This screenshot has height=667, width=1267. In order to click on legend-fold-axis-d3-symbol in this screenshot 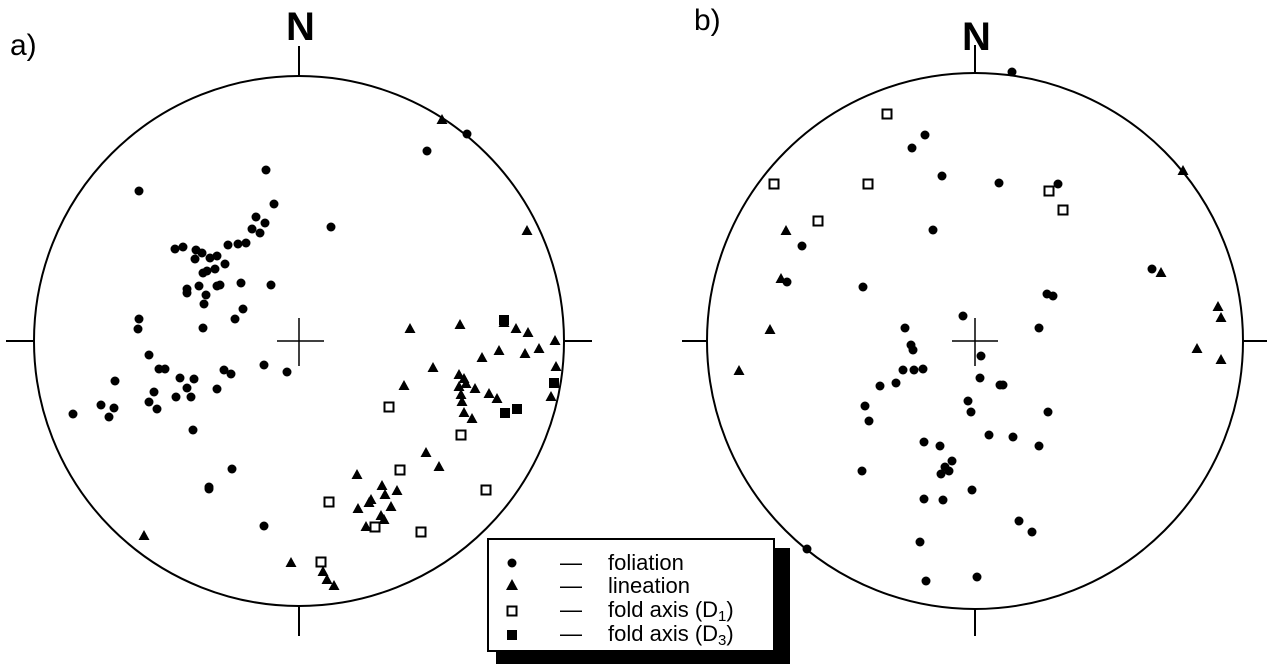, I will do `click(512, 635)`.